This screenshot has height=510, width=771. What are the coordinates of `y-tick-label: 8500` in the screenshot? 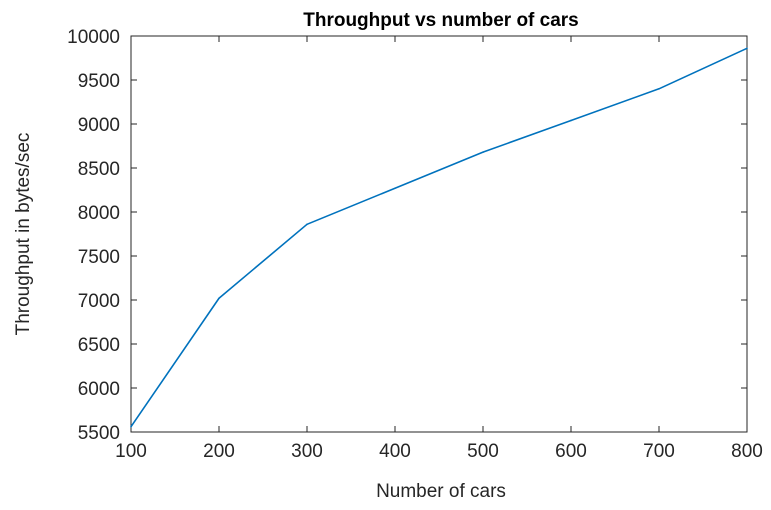 It's located at (99, 169).